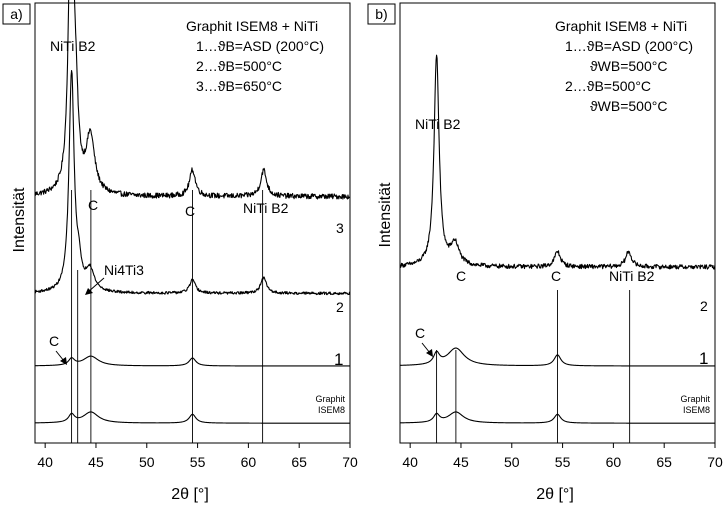  I want to click on anno-c3-a: C, so click(54, 341).